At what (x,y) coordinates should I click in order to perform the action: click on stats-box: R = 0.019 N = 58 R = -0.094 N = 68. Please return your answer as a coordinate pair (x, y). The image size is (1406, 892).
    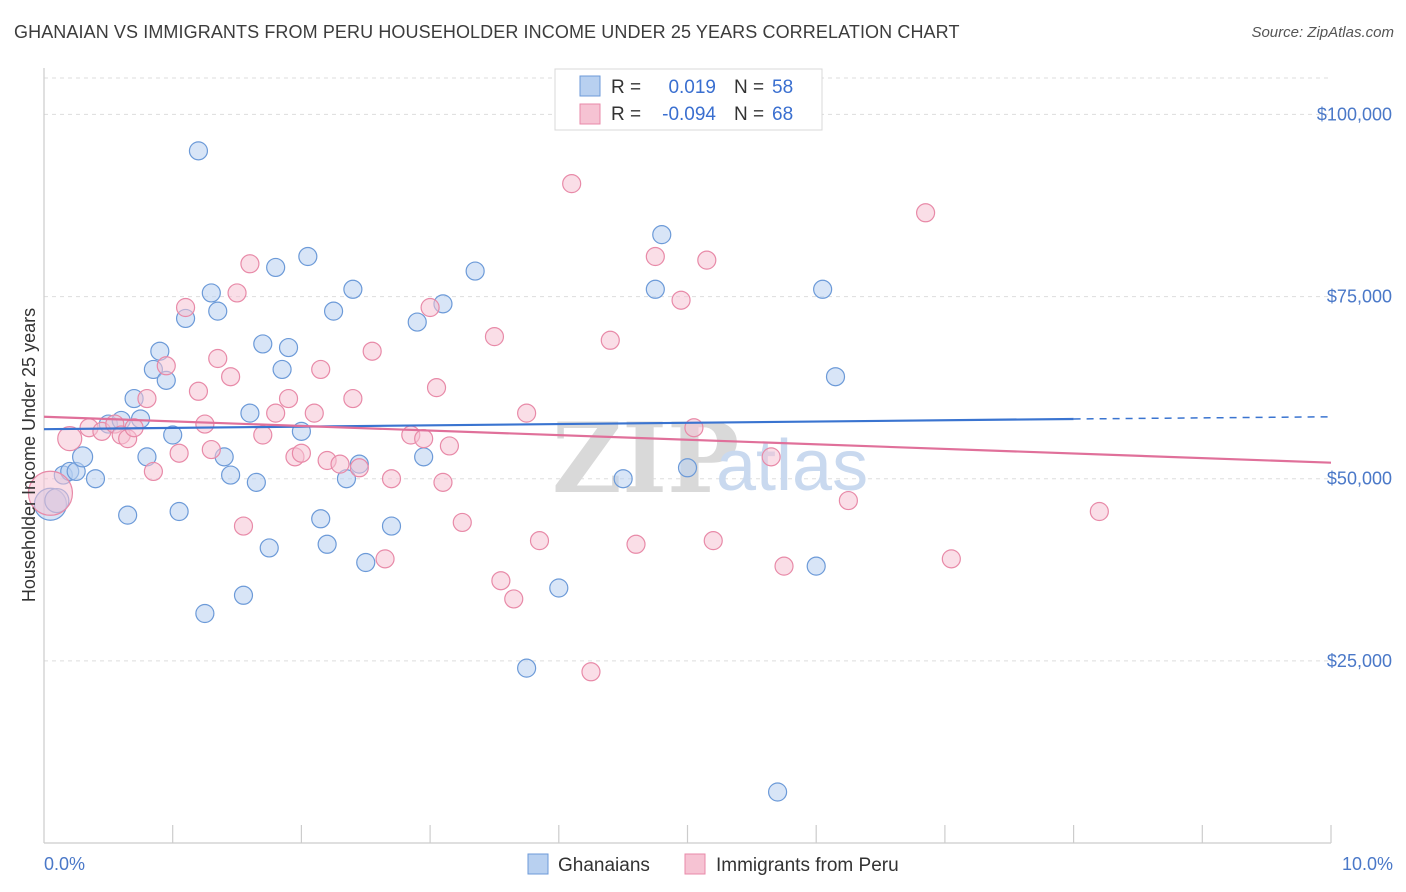
    Looking at the image, I should click on (688, 99).